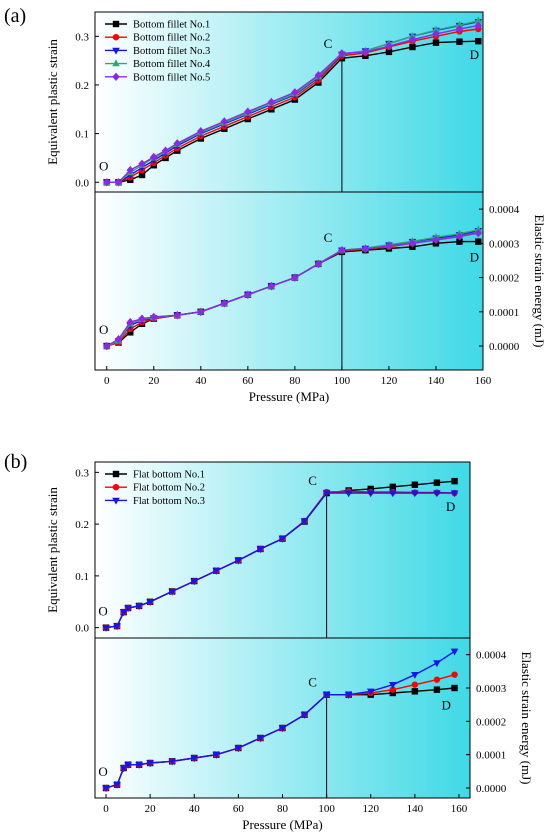 The width and height of the screenshot is (550, 839). What do you see at coordinates (415, 809) in the screenshot?
I see `xtick-label: 140` at bounding box center [415, 809].